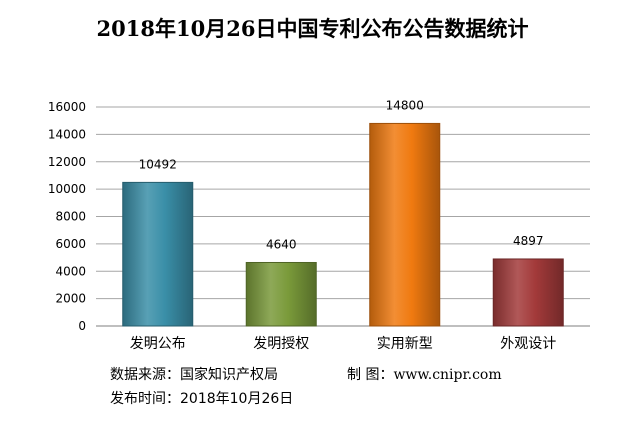  I want to click on y-tick-label: 0, so click(82, 326).